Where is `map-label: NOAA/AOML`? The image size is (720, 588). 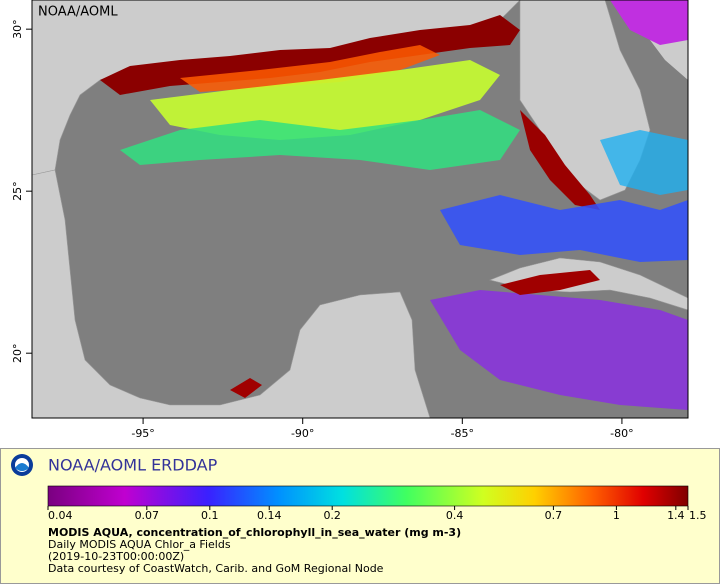
map-label: NOAA/AOML is located at coordinates (78, 12).